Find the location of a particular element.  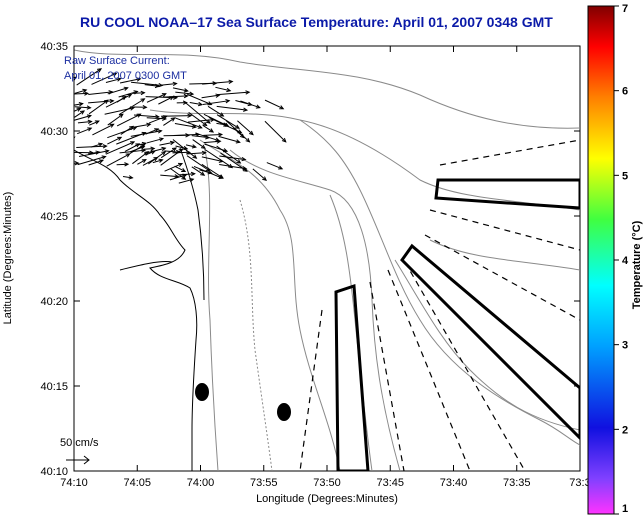

colorbar-tick-label: 5 is located at coordinates (625, 176).